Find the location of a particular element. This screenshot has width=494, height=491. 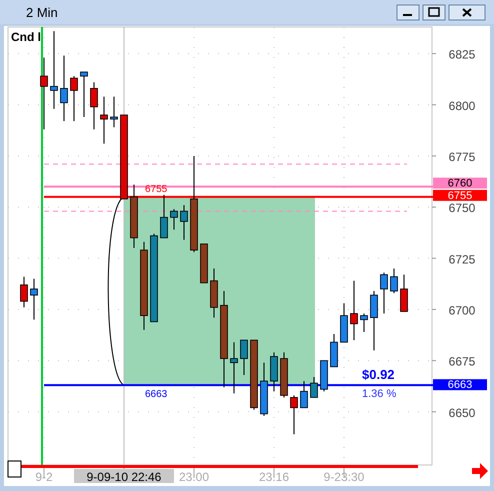

x-tick-label: 9-2 is located at coordinates (44, 477).